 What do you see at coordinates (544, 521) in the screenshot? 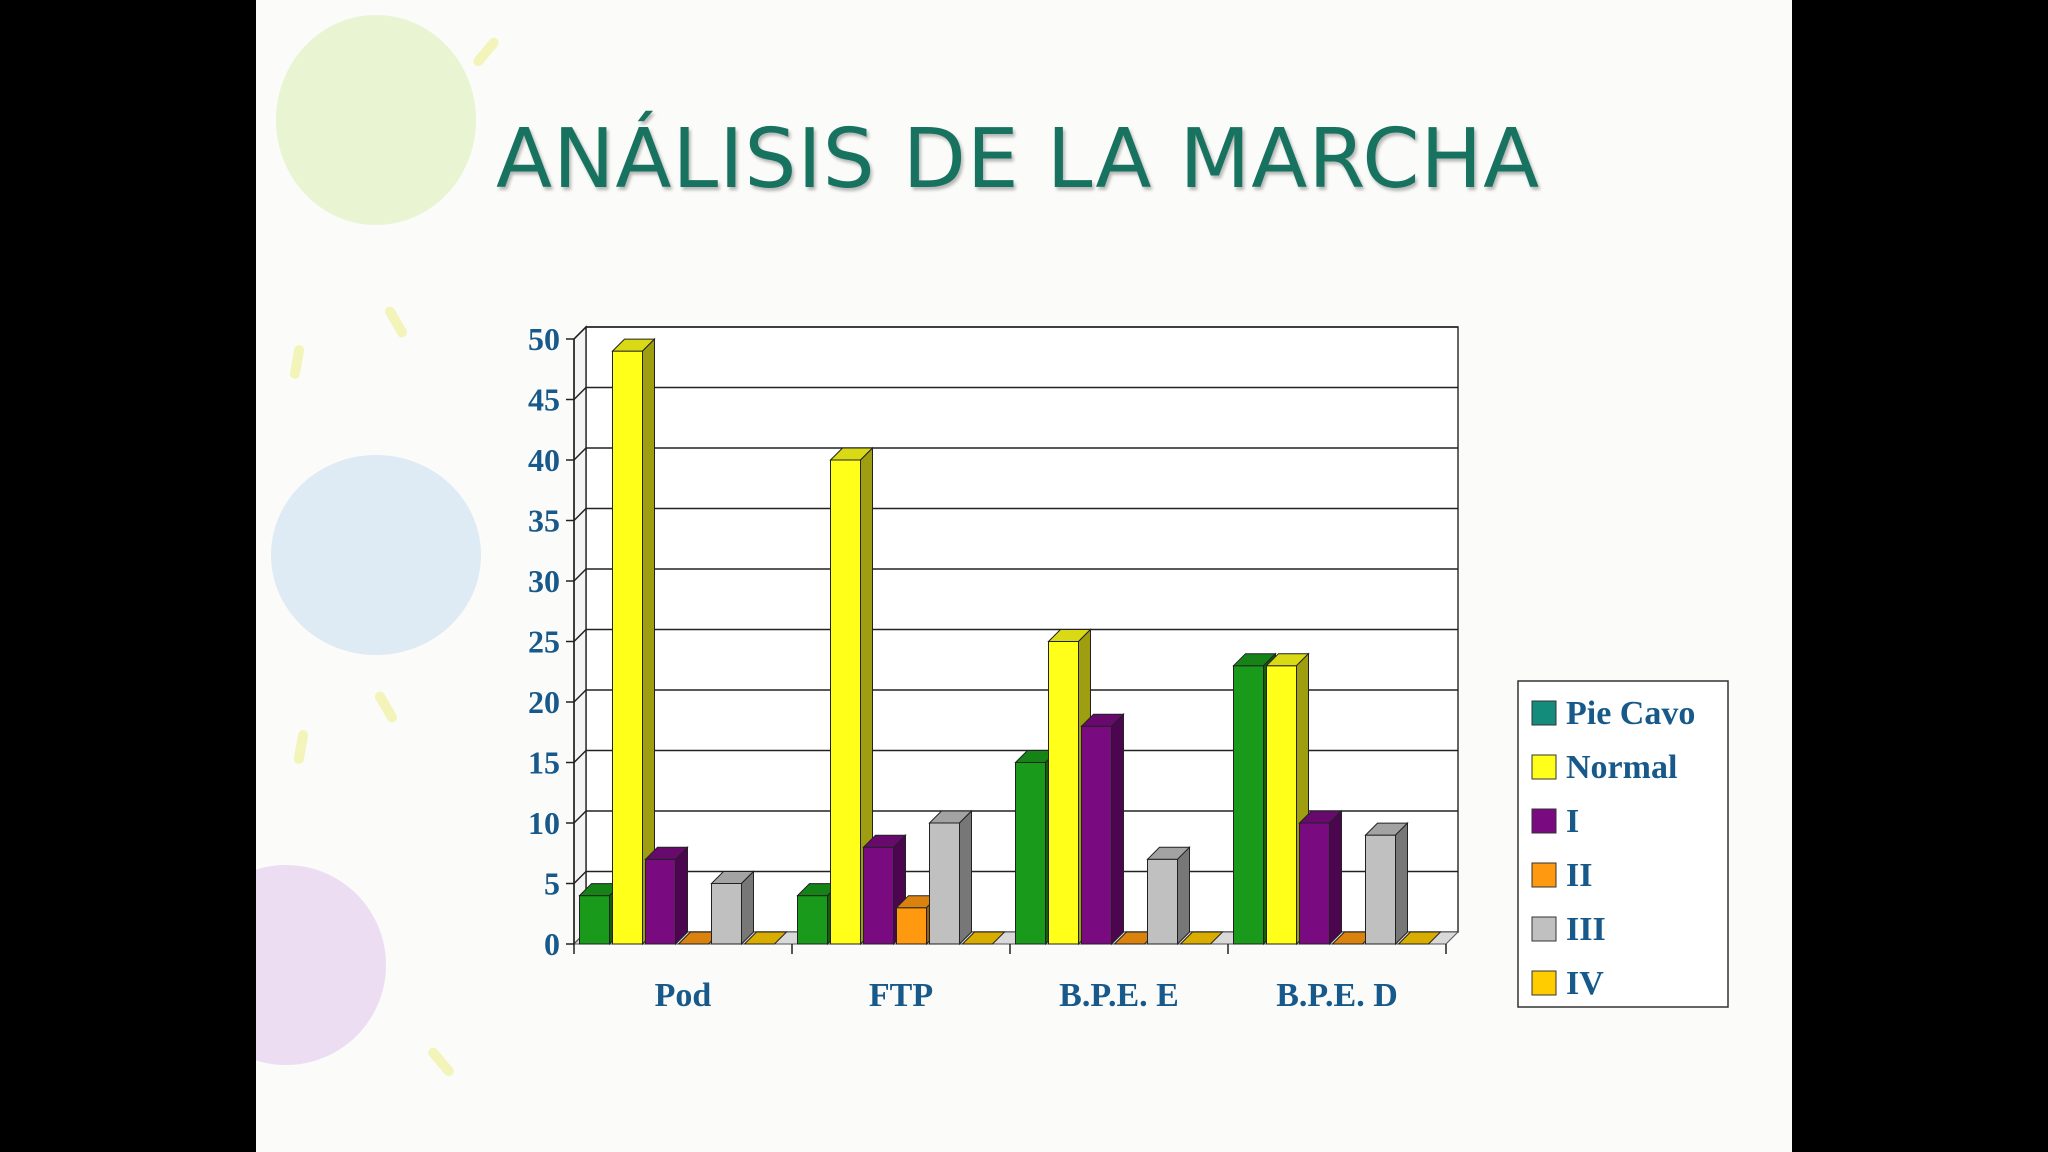
I see `y-tick-label: 35` at bounding box center [544, 521].